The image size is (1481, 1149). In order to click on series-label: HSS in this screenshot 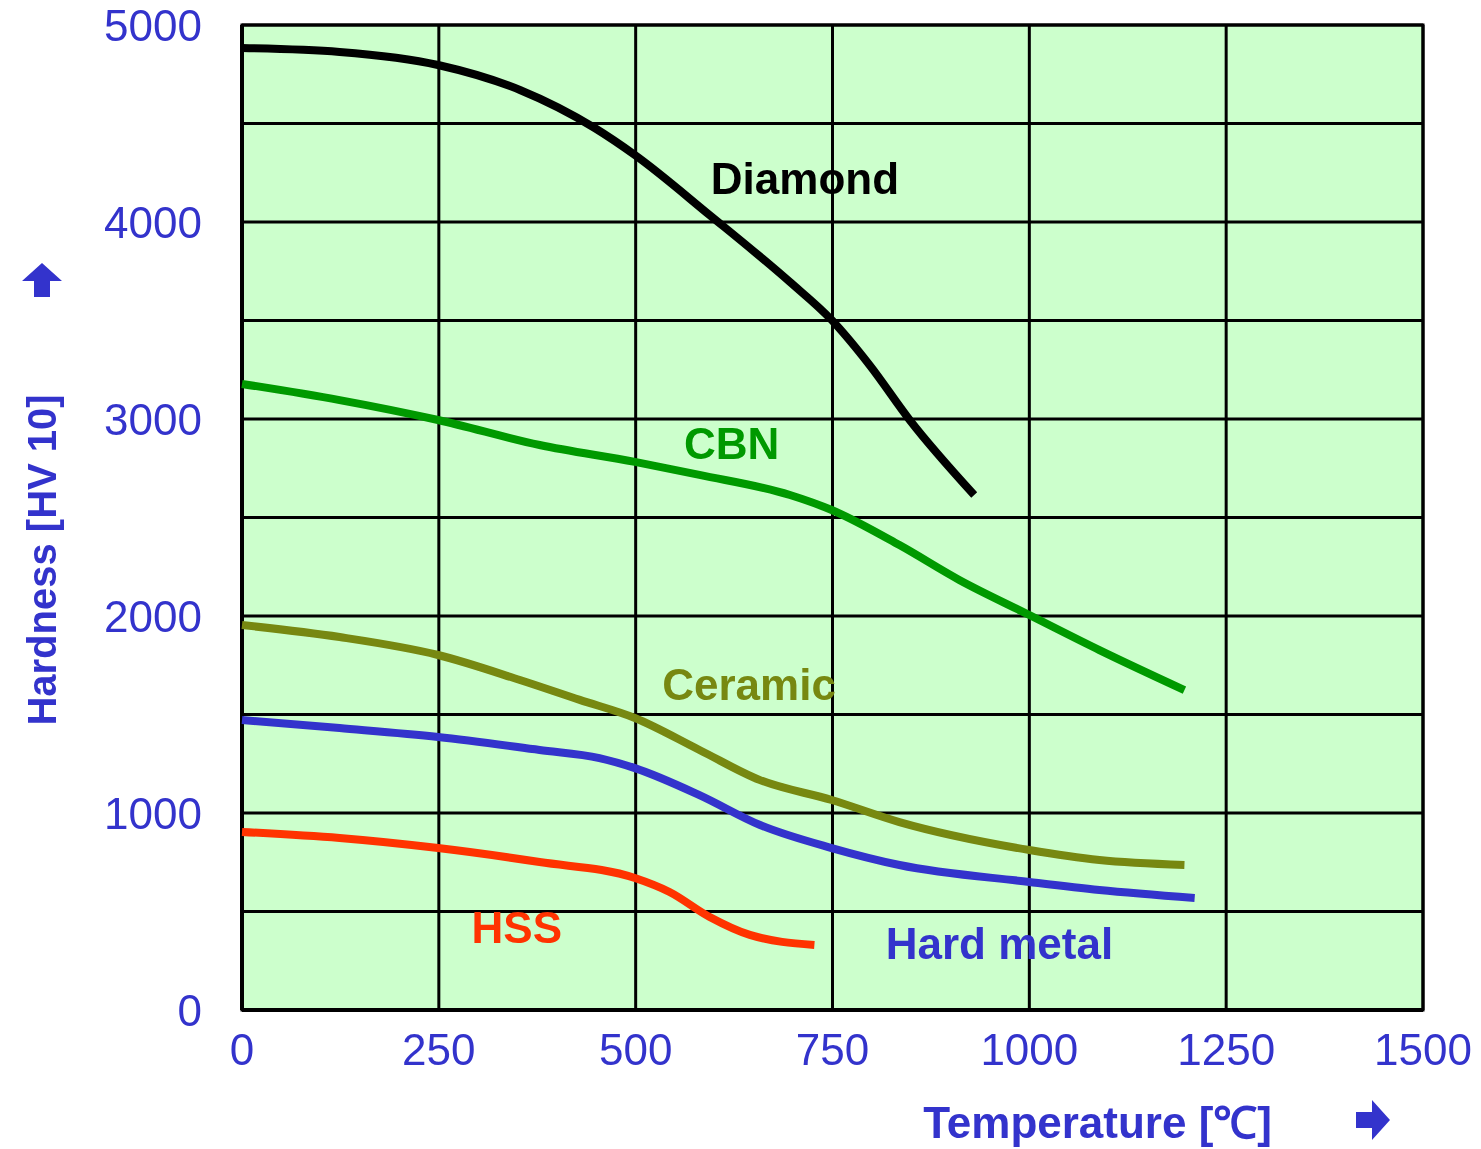, I will do `click(517, 927)`.